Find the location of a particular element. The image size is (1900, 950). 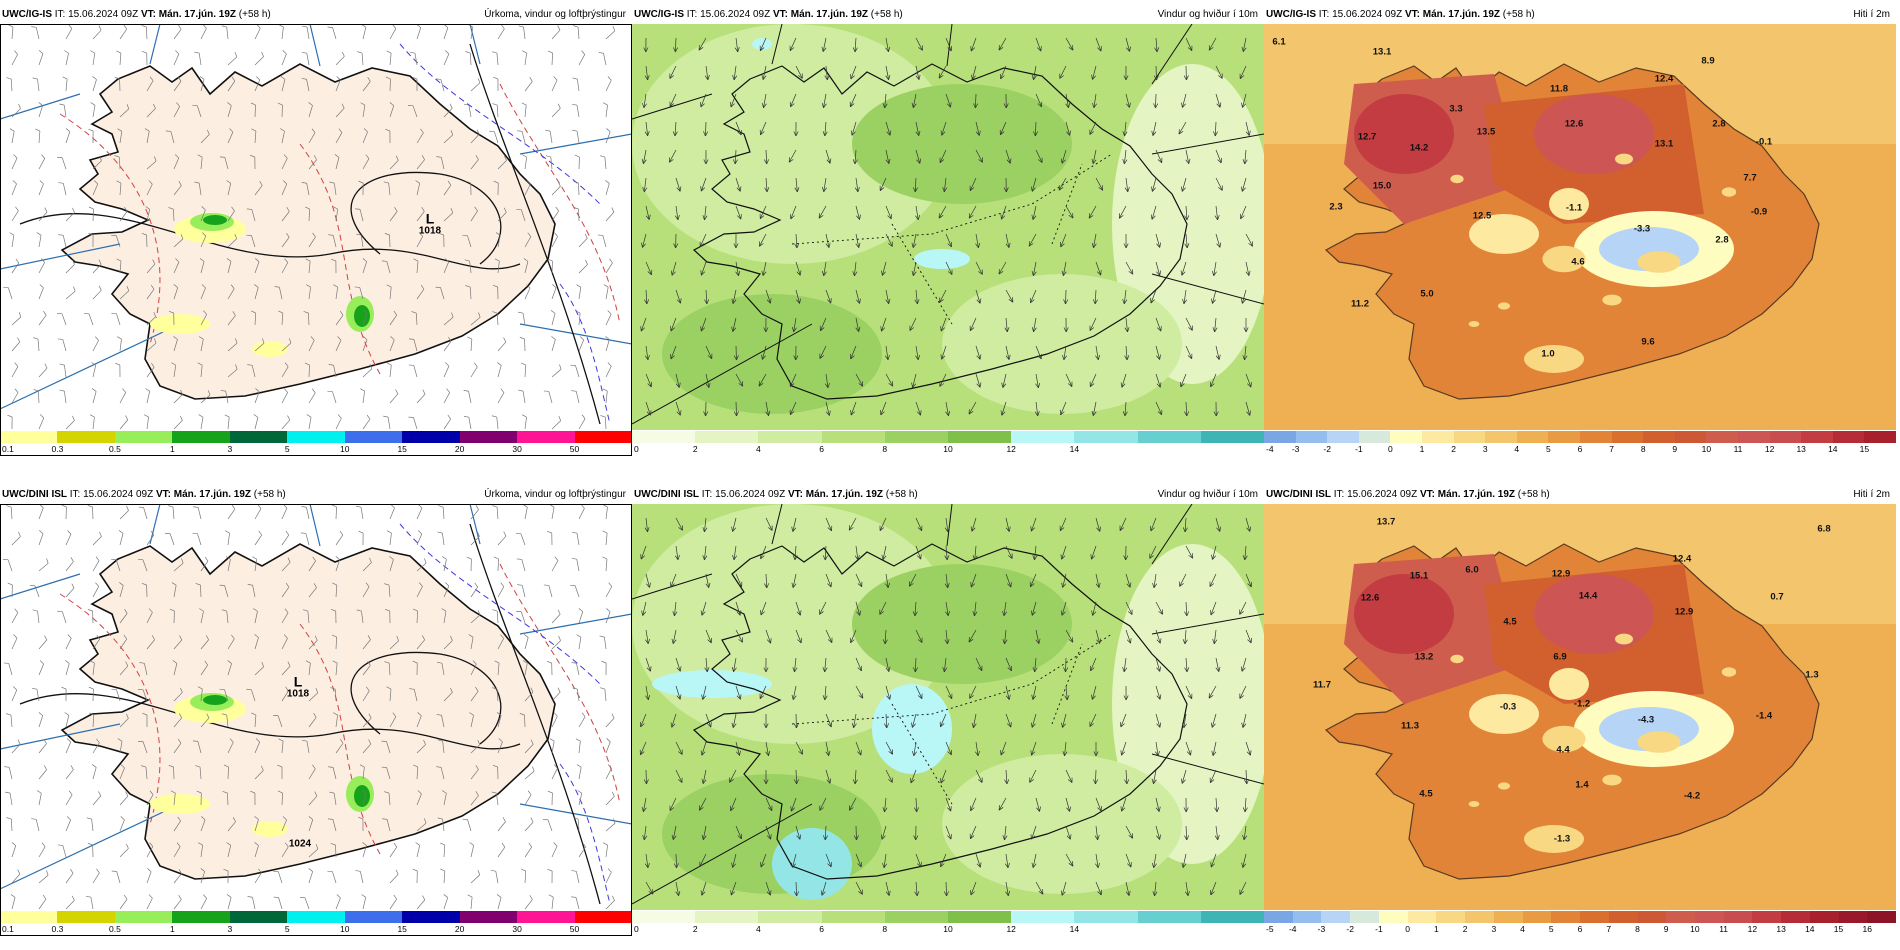

temperature-value-label: -0.9 is located at coordinates (1759, 212).